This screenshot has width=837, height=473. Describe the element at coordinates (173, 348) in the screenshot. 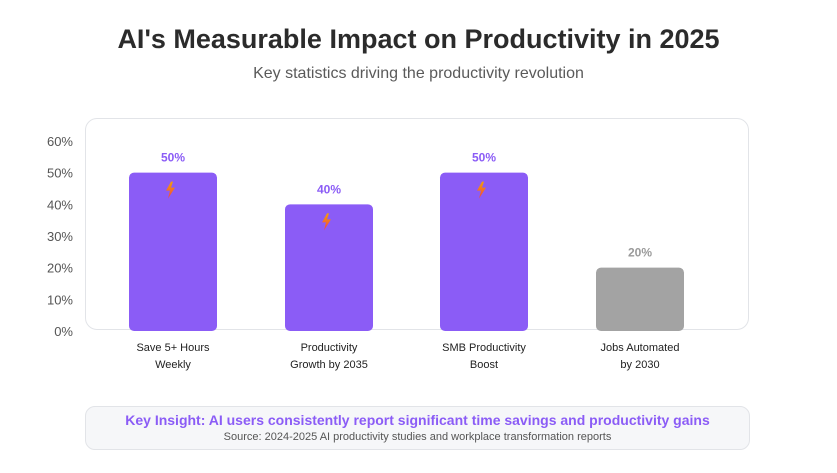

I see `x-tick-label: Save 5+ Hours` at that location.